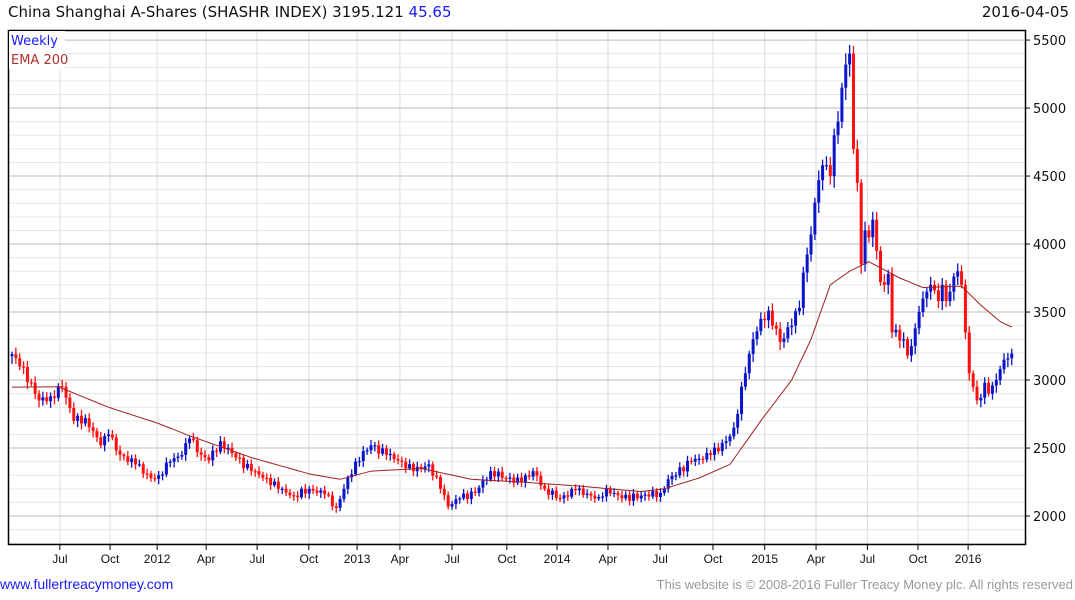 This screenshot has width=1075, height=600. I want to click on y-tick-label: 4500, so click(1049, 177).